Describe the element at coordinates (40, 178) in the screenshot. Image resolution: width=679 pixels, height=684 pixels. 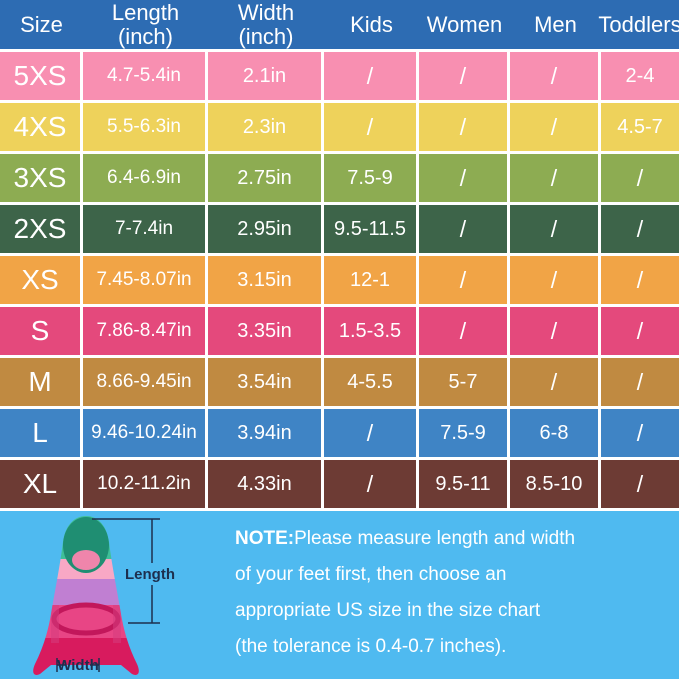
I see `size-cell: 3XS` at that location.